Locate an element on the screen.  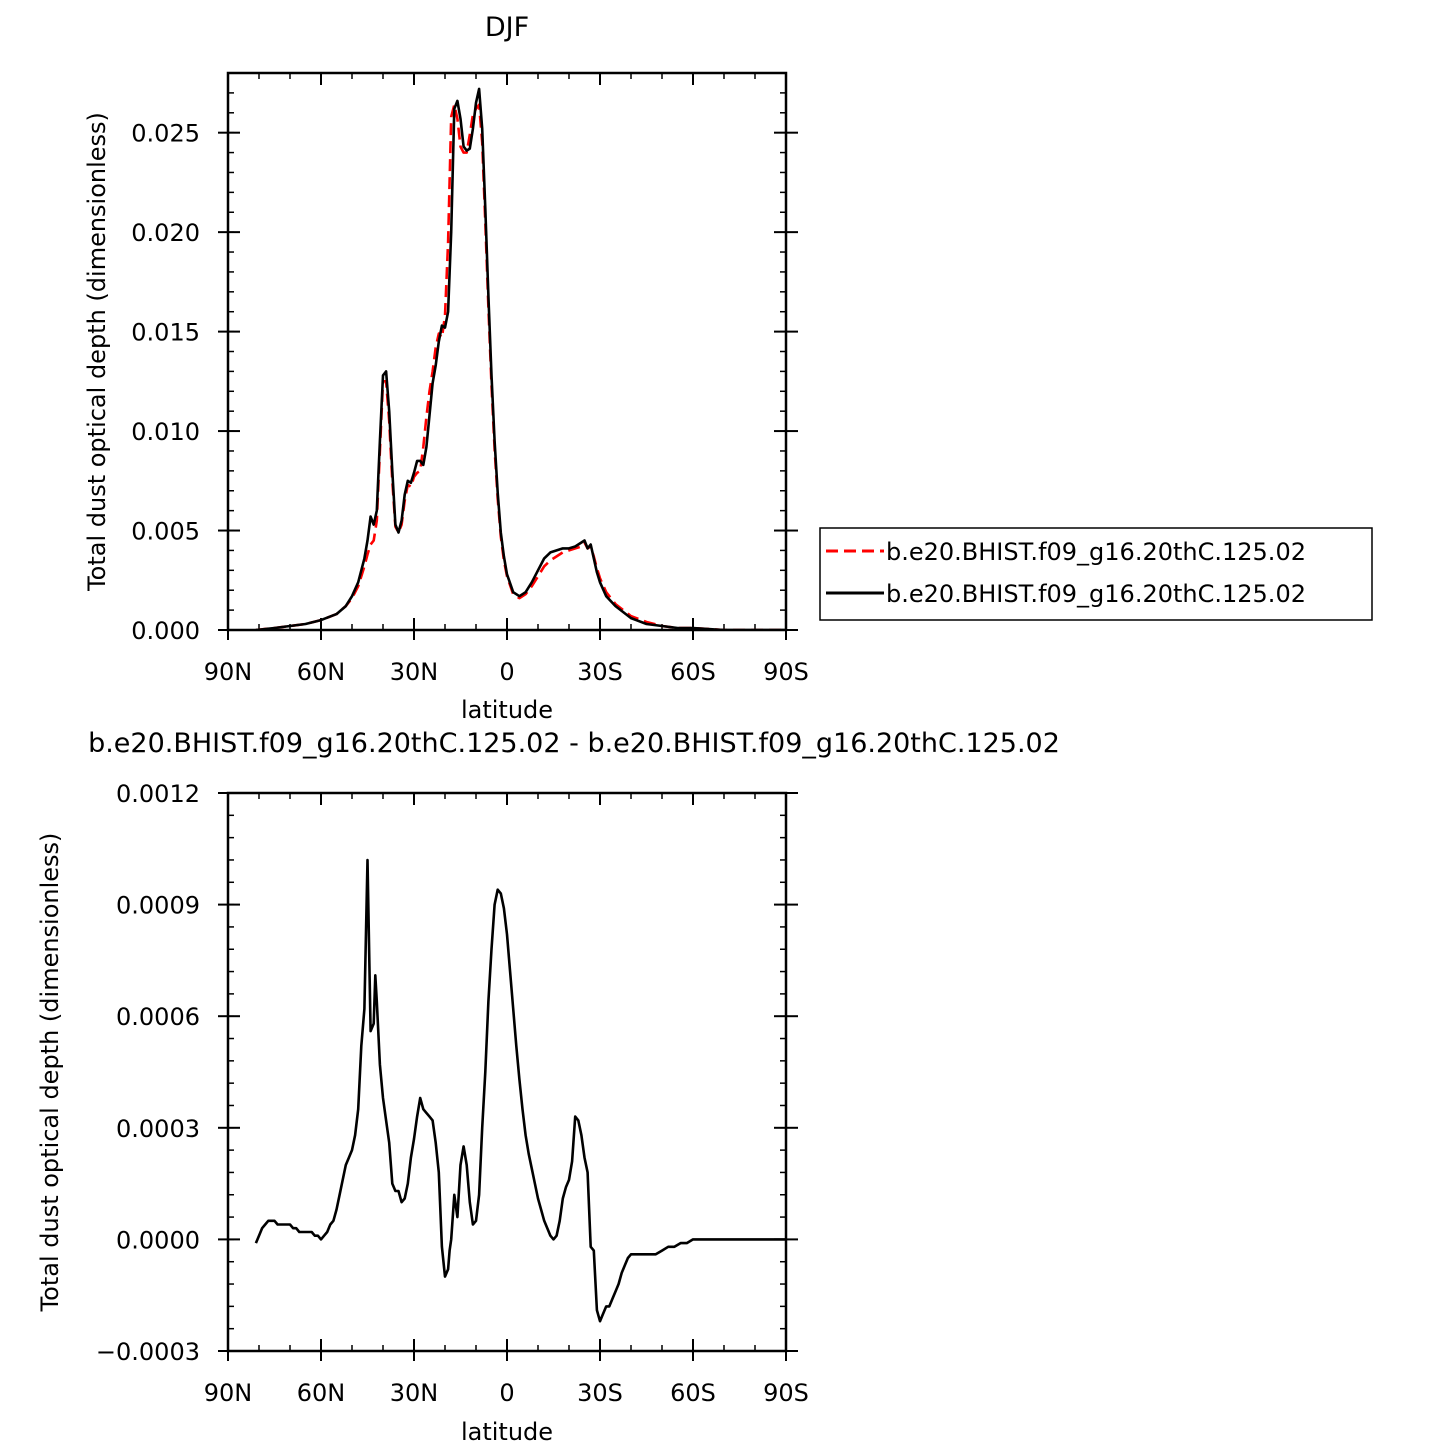
y-tick-label: 0.0000 is located at coordinates (158, 1240).